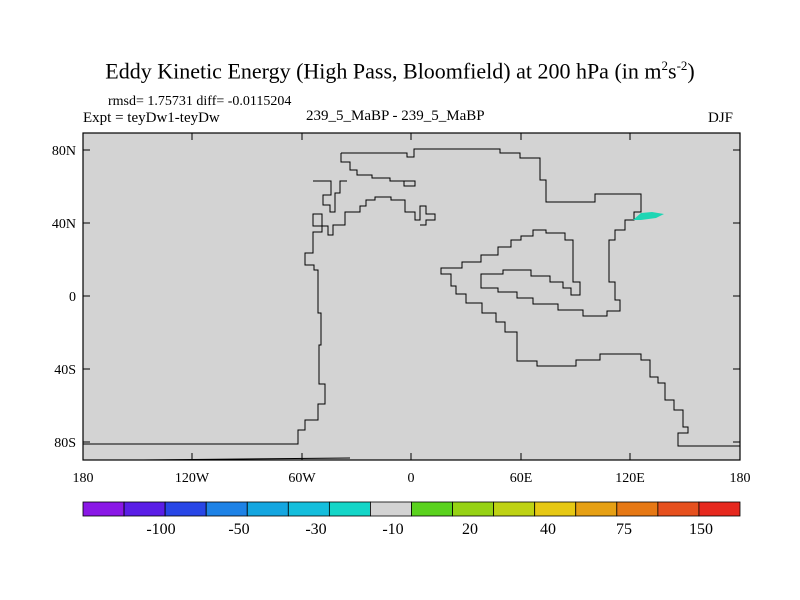 The width and height of the screenshot is (800, 600). I want to click on lon-label-0: 0, so click(411, 478).